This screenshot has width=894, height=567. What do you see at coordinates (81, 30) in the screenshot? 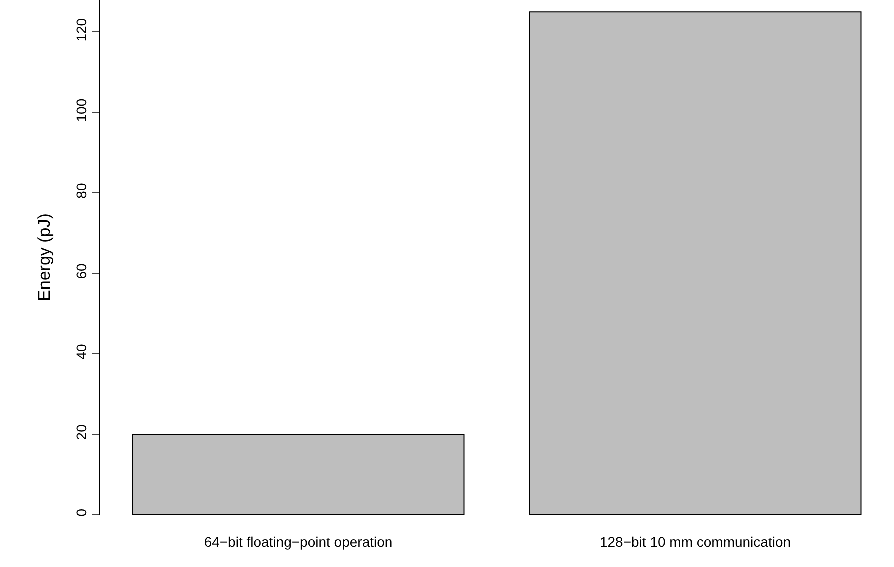
I see `y-tick-label: 120` at bounding box center [81, 30].